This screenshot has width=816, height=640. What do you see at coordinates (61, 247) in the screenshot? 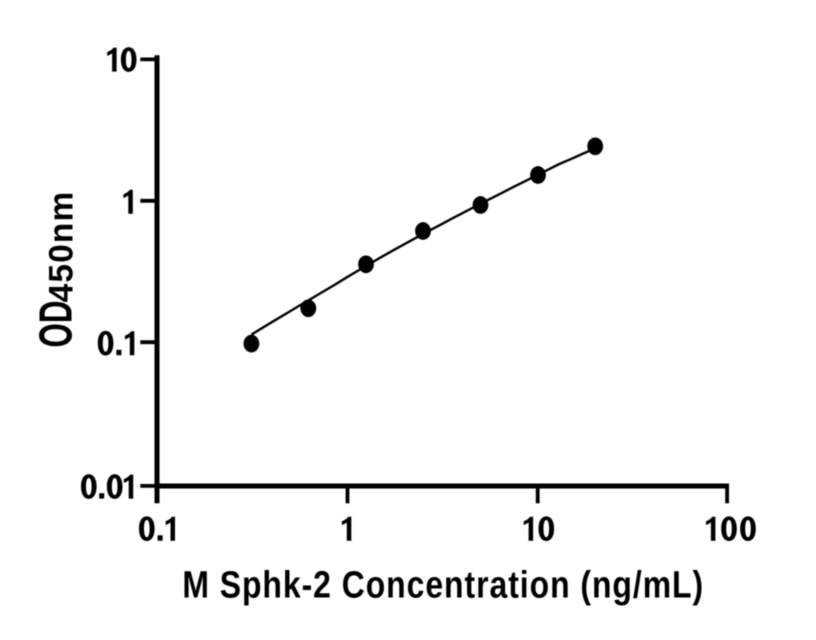
I see `svg-text: 450nm` at bounding box center [61, 247].